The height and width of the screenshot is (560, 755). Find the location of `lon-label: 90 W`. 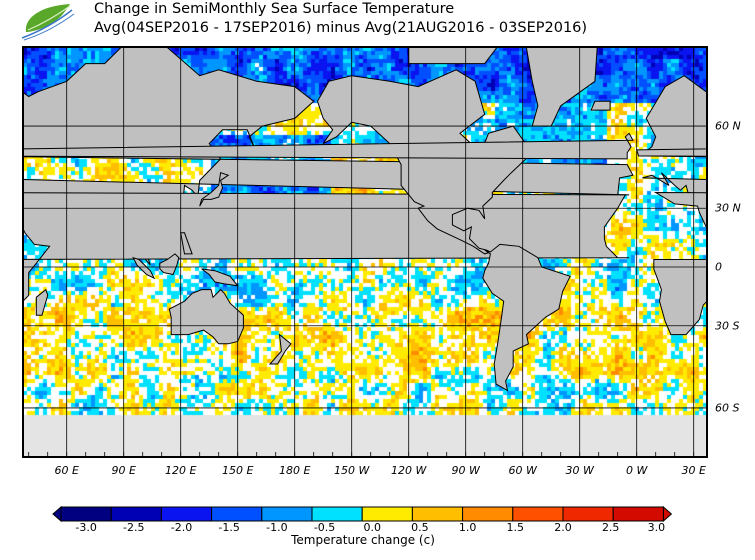

lon-label: 90 W is located at coordinates (465, 470).